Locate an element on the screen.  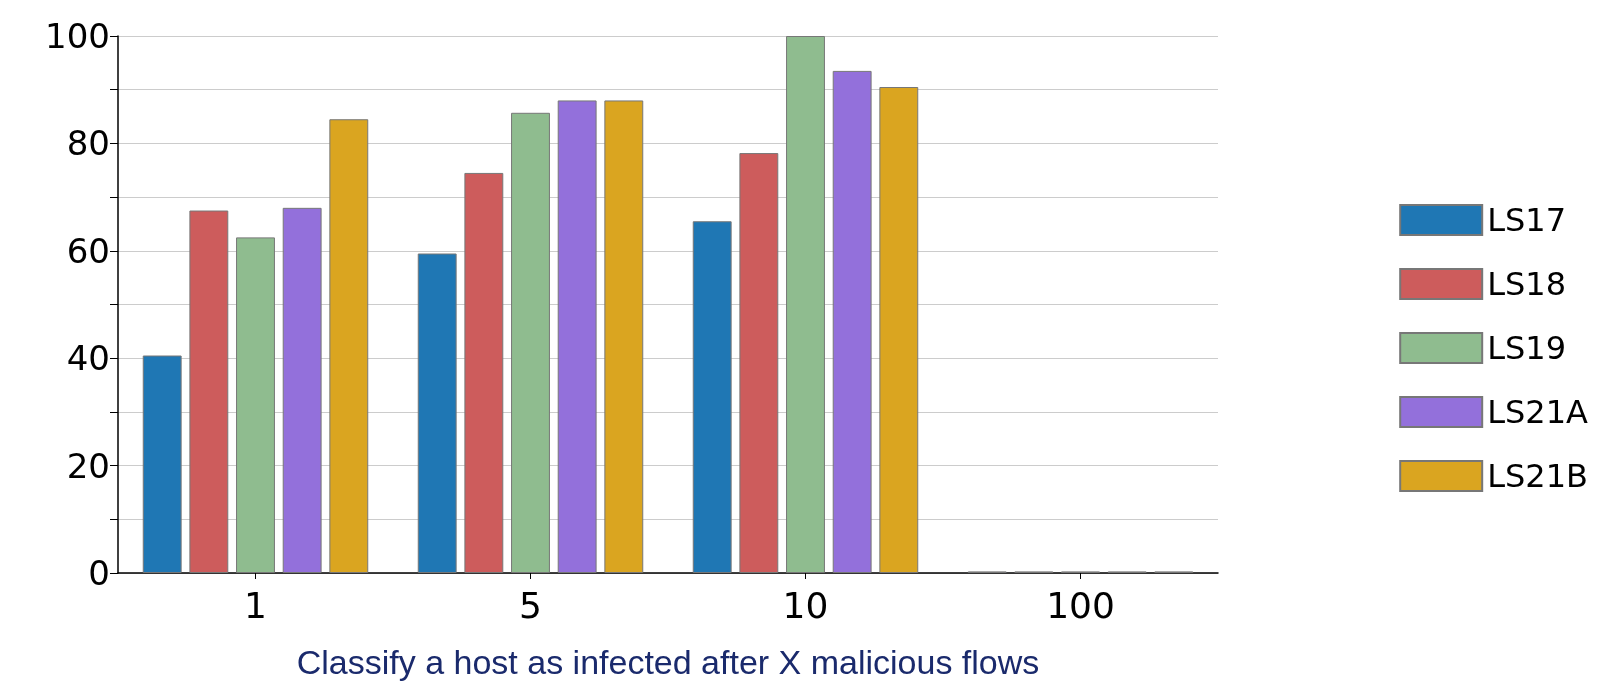
y-tick-label: 20 is located at coordinates (88, 465).